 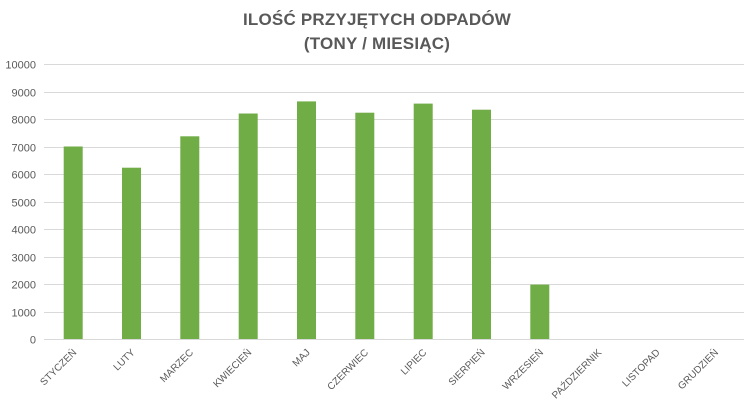 What do you see at coordinates (698, 369) in the screenshot?
I see `x-tick-label: GRUDZIEŃ` at bounding box center [698, 369].